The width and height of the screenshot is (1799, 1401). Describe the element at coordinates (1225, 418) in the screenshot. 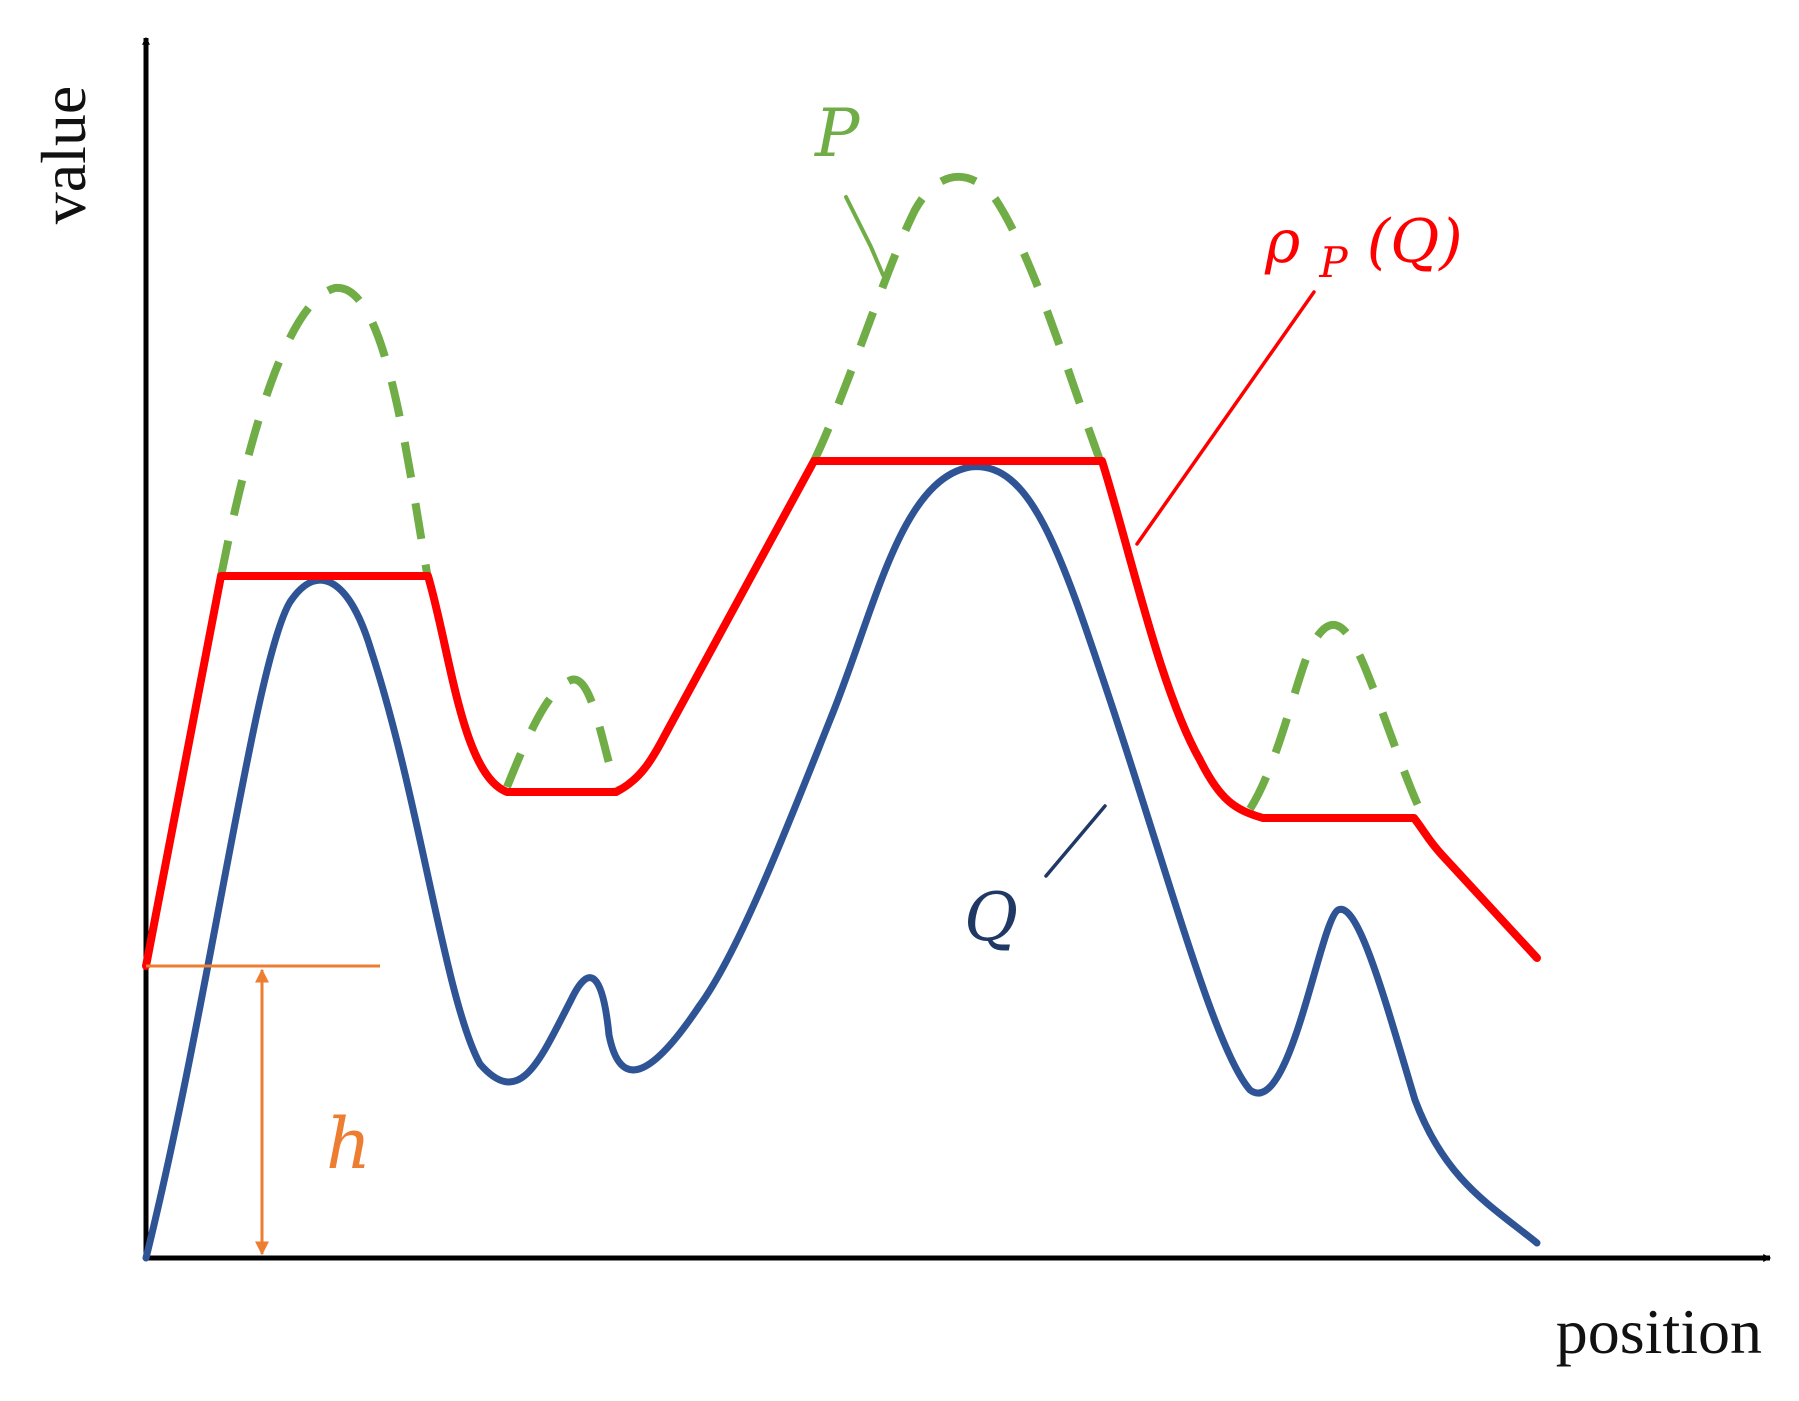

I see `rho-leader-line` at that location.